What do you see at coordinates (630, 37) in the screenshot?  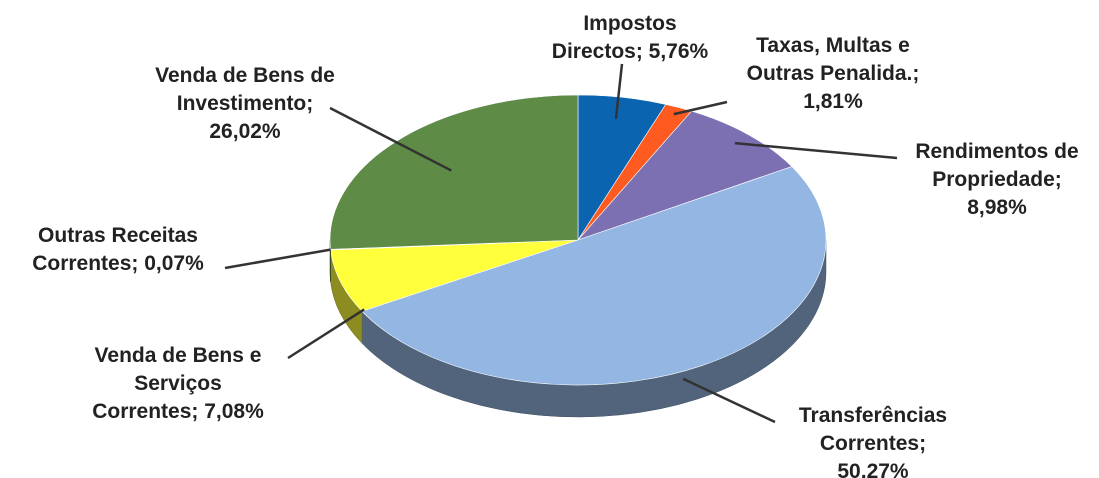 I see `data-label: Impostos Directos; 5,76%` at bounding box center [630, 37].